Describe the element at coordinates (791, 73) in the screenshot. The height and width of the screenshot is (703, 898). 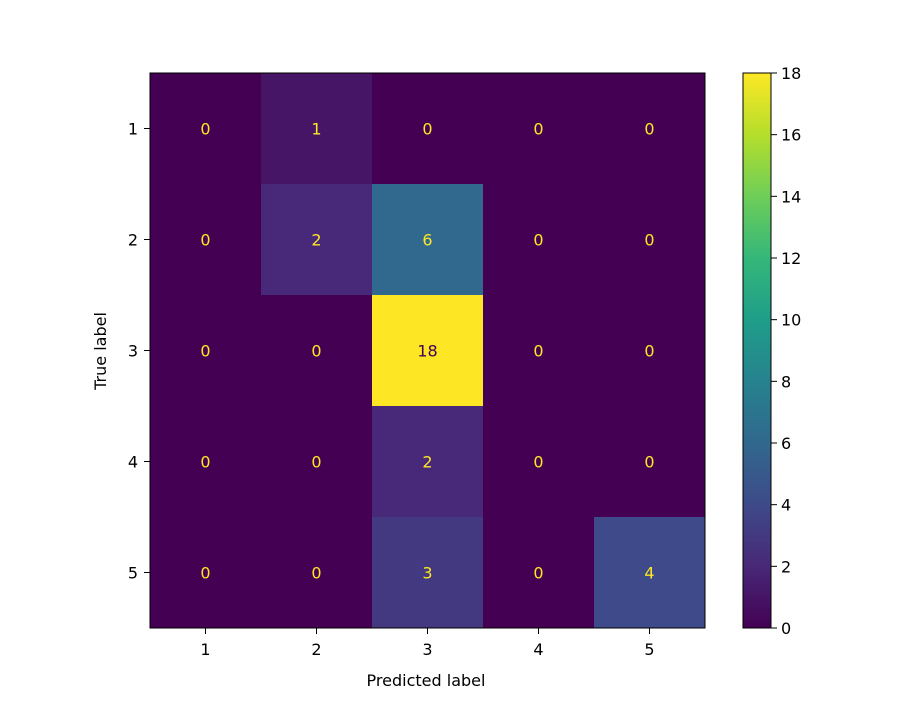
I see `colorbar-tick-label: 18` at that location.